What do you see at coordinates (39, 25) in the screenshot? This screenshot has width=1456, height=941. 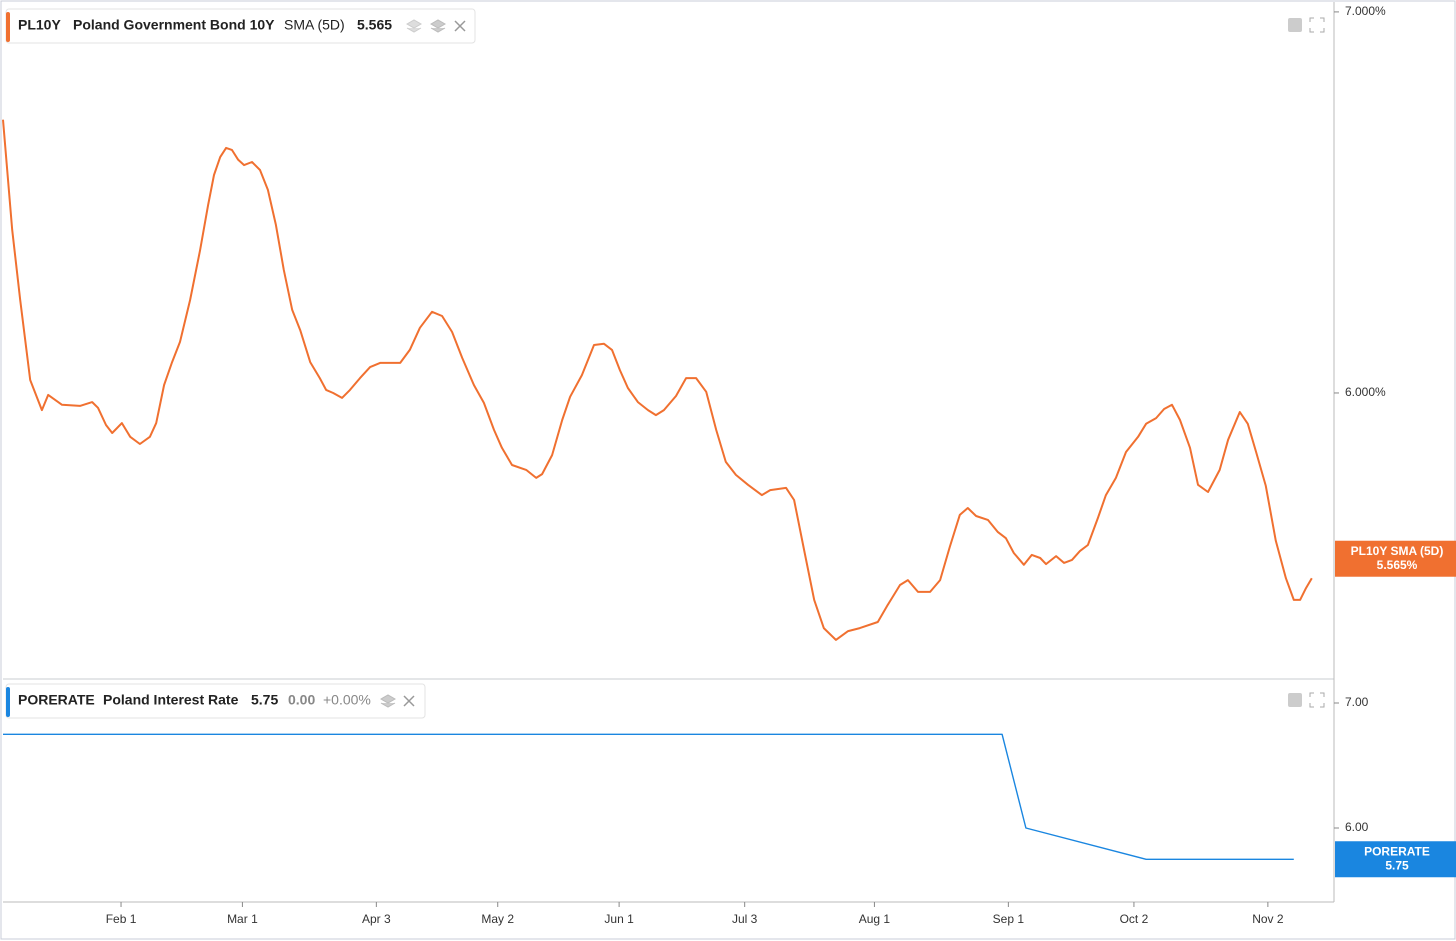 I see `symbol: PL10Y` at bounding box center [39, 25].